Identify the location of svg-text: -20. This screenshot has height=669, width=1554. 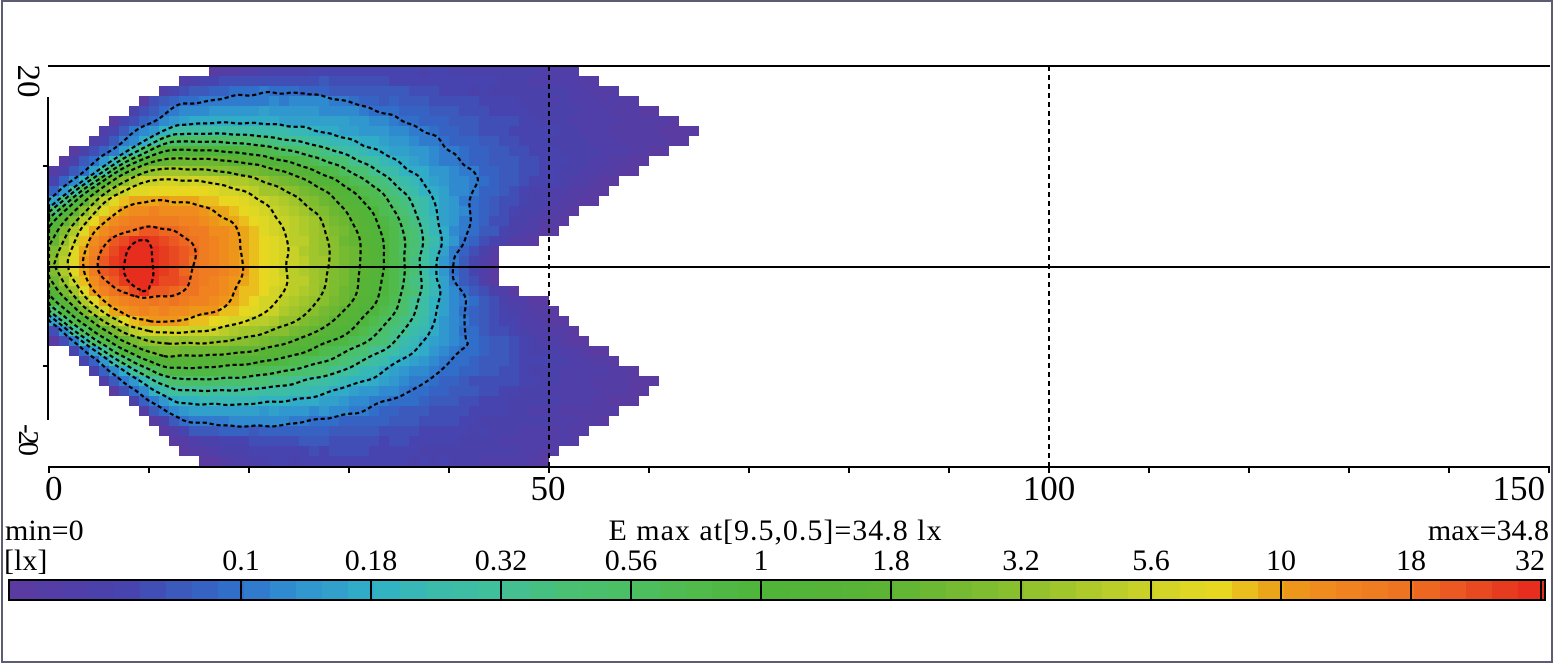
(28, 440).